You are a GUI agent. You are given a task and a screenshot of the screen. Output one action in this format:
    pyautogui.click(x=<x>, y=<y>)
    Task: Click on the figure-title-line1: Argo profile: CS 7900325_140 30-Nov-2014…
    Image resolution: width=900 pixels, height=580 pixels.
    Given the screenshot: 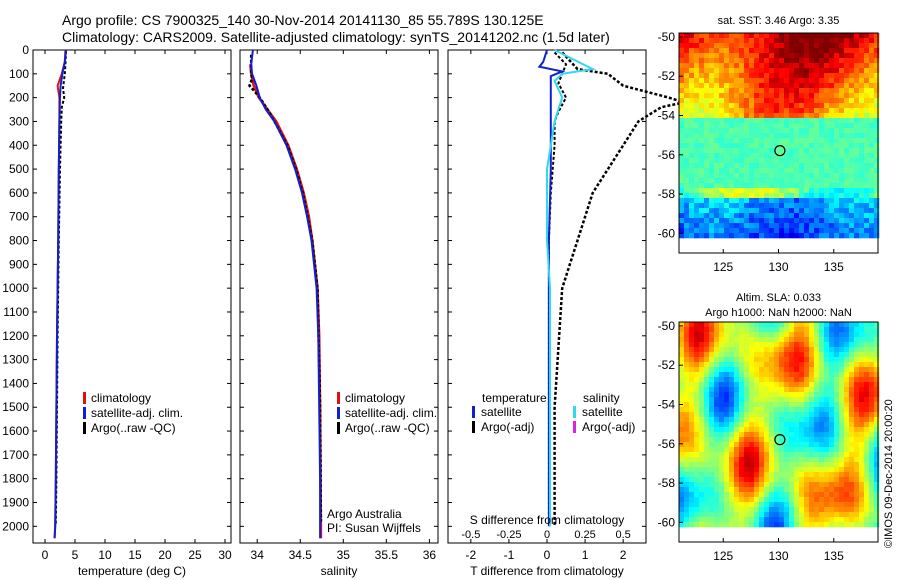 What is the action you would take?
    pyautogui.click(x=303, y=20)
    